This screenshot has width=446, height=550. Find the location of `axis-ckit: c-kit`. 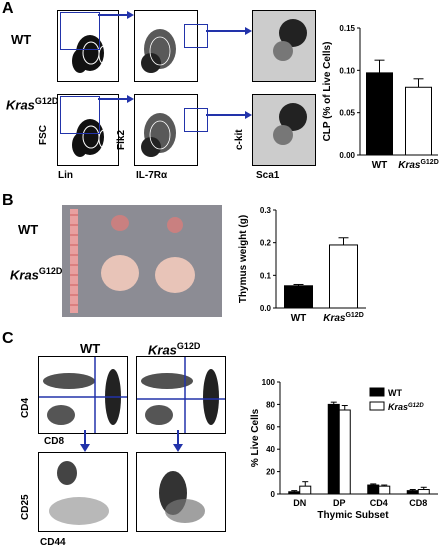

axis-ckit: c-kit is located at coordinates (239, 139).